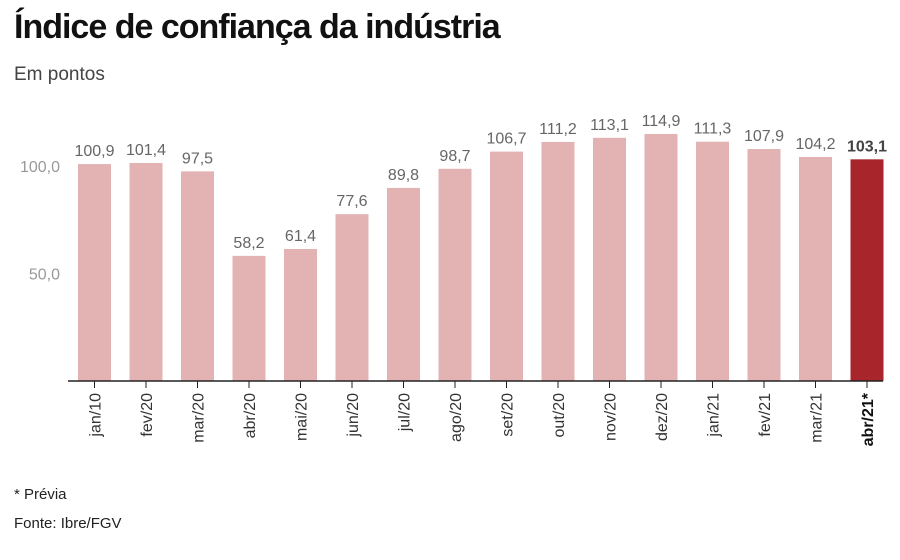 The image size is (900, 560). Describe the element at coordinates (40, 494) in the screenshot. I see `footnote: * Prévia` at that location.